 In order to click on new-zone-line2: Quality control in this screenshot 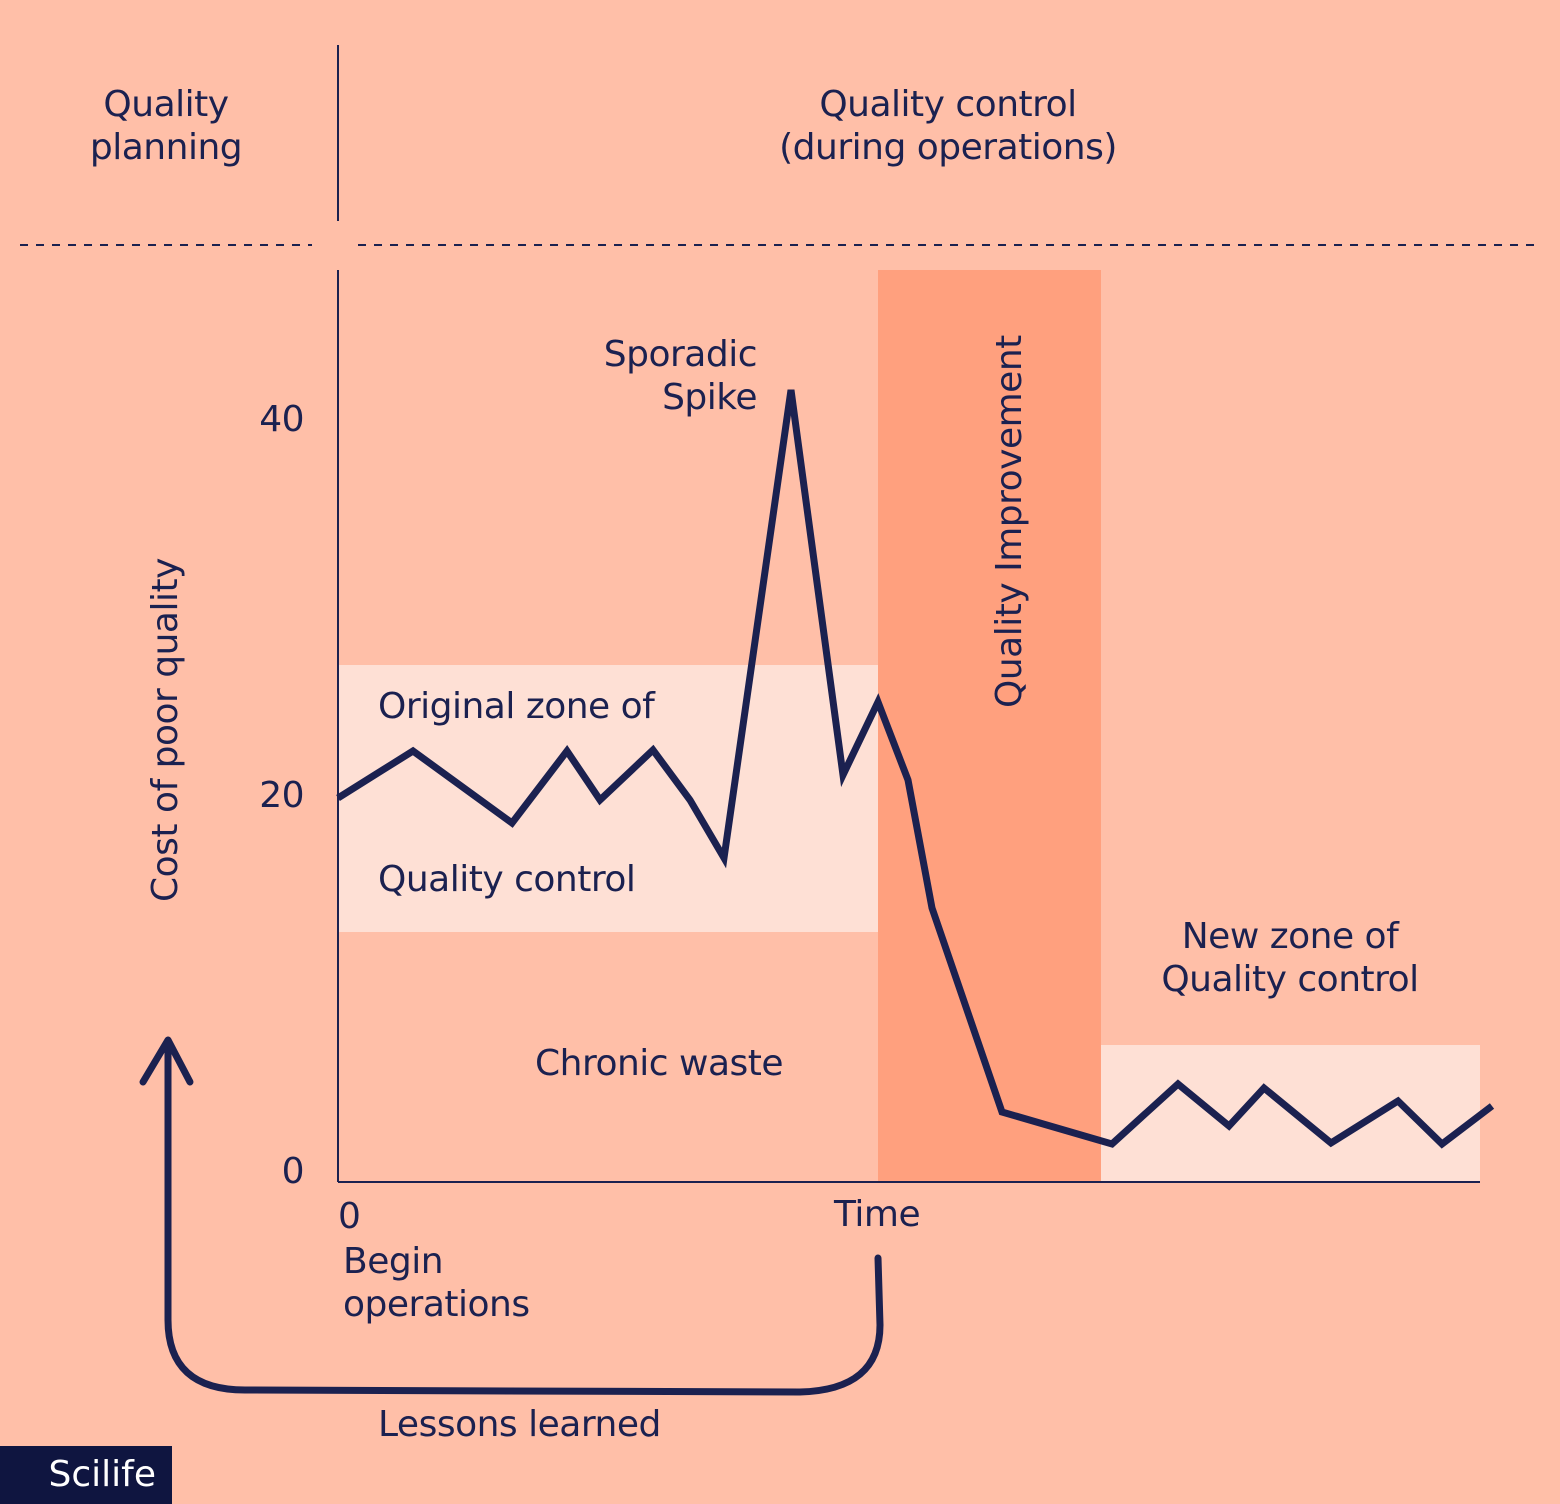, I will do `click(1290, 979)`.